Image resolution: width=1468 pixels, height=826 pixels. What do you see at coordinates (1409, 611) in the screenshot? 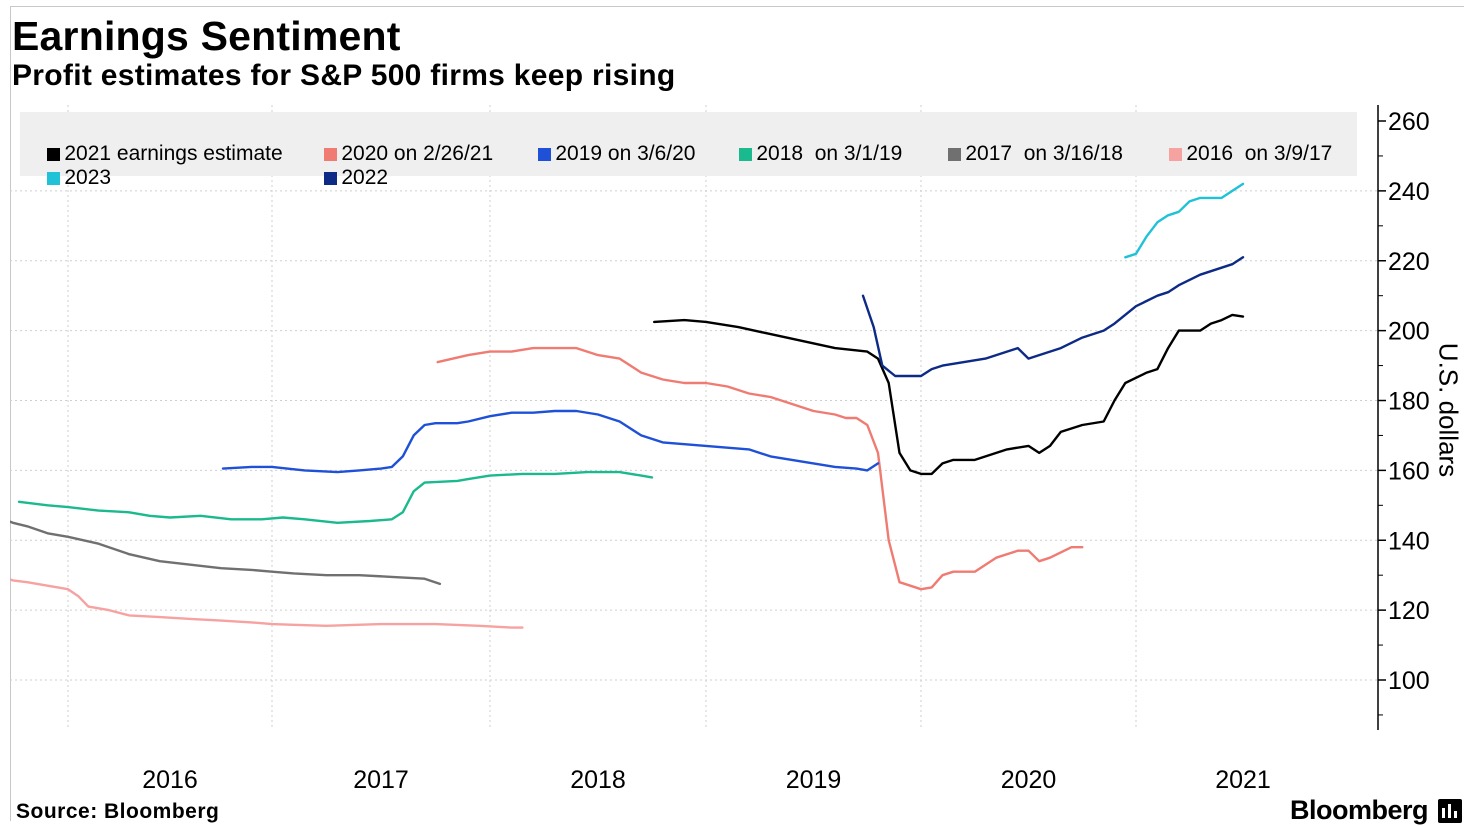
I see `y-tick-label: 120` at bounding box center [1409, 611].